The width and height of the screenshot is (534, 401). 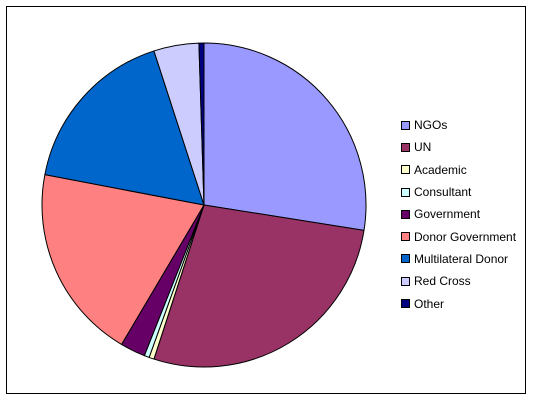 I want to click on legend-item-donor-government: Donor Government, so click(x=458, y=236).